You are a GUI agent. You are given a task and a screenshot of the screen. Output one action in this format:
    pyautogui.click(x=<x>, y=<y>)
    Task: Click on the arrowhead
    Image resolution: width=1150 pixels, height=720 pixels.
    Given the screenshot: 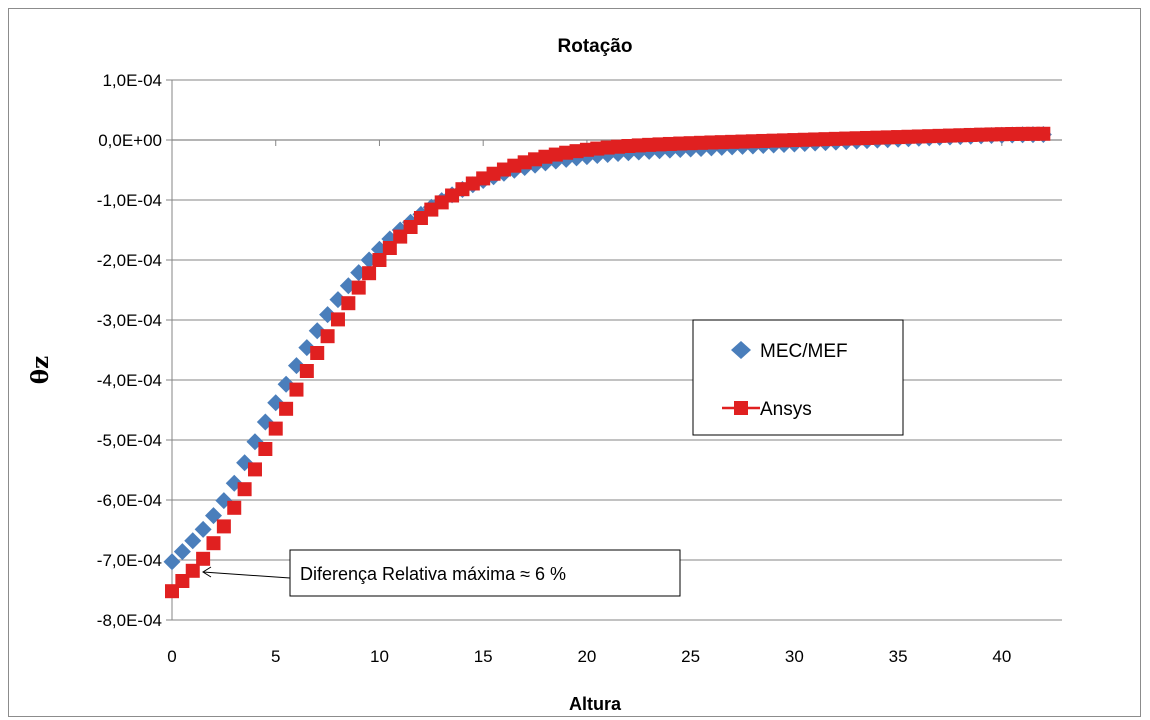 What is the action you would take?
    pyautogui.click(x=207, y=572)
    